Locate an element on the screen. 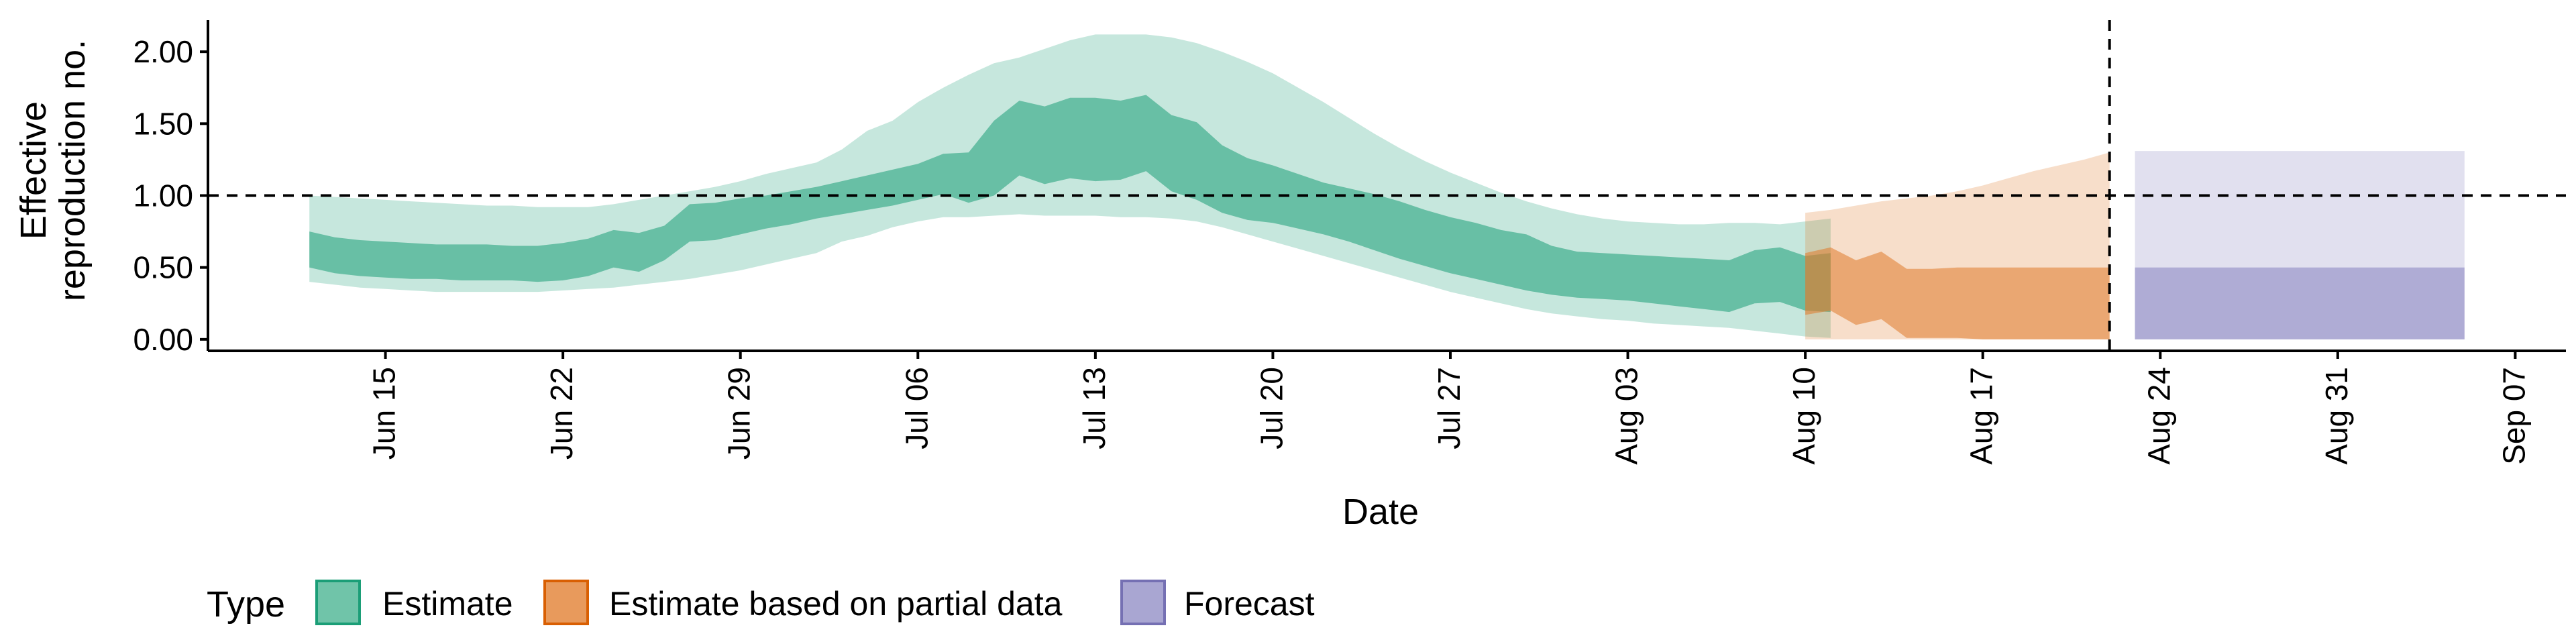 This screenshot has width=2576, height=644. x-axis-title: Date is located at coordinates (1380, 512).